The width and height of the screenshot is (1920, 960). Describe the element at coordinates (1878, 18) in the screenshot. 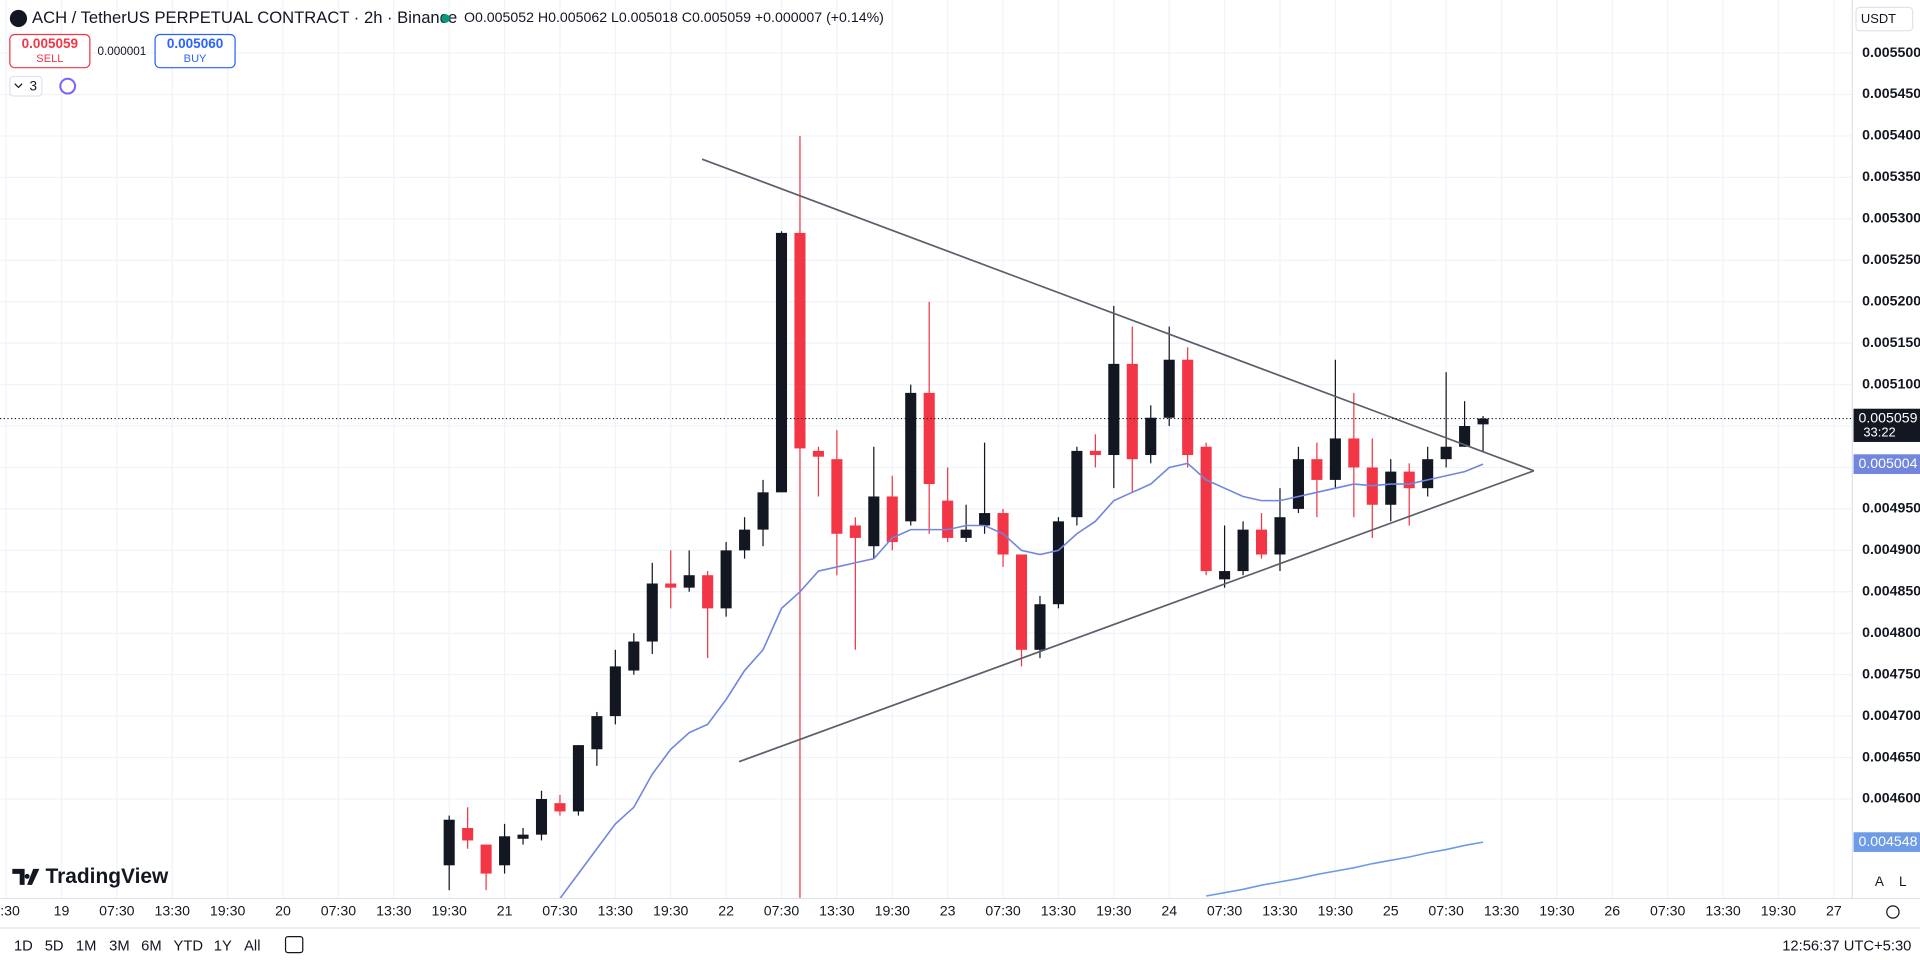

I see `currency: USDT` at that location.